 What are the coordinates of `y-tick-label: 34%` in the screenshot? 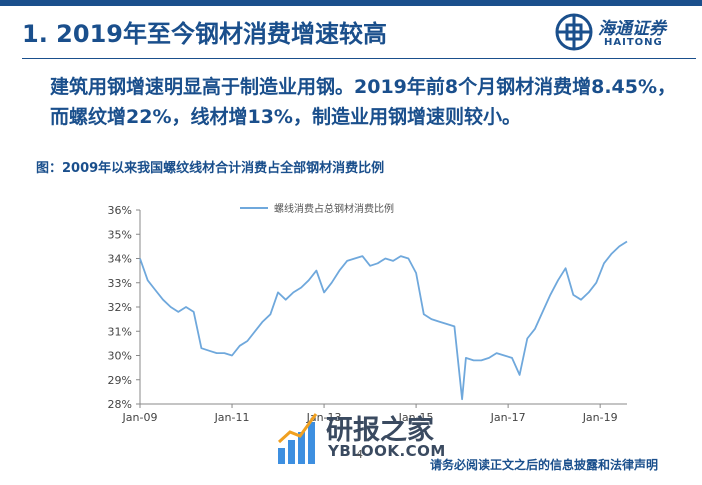 It's located at (120, 259).